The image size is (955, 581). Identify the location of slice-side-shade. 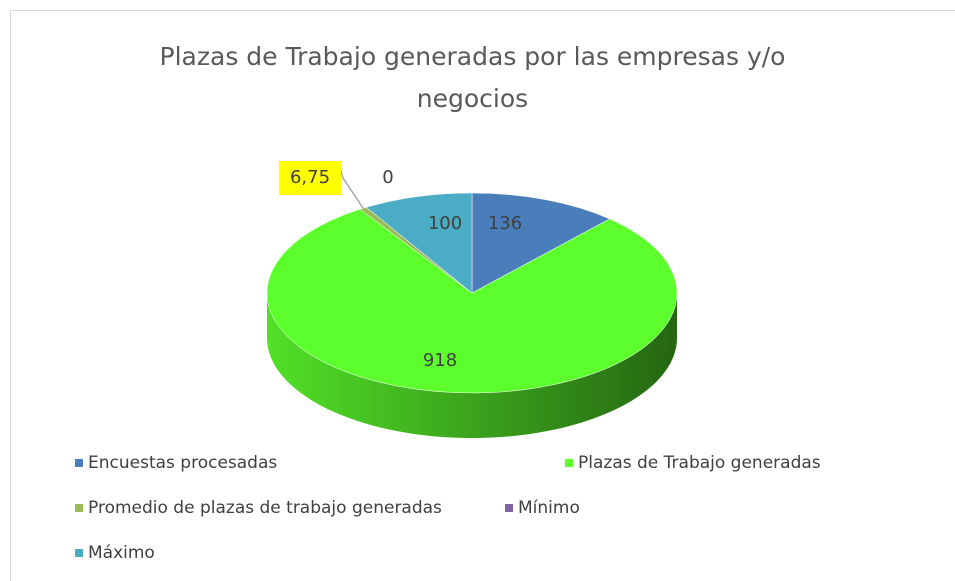
(472, 365).